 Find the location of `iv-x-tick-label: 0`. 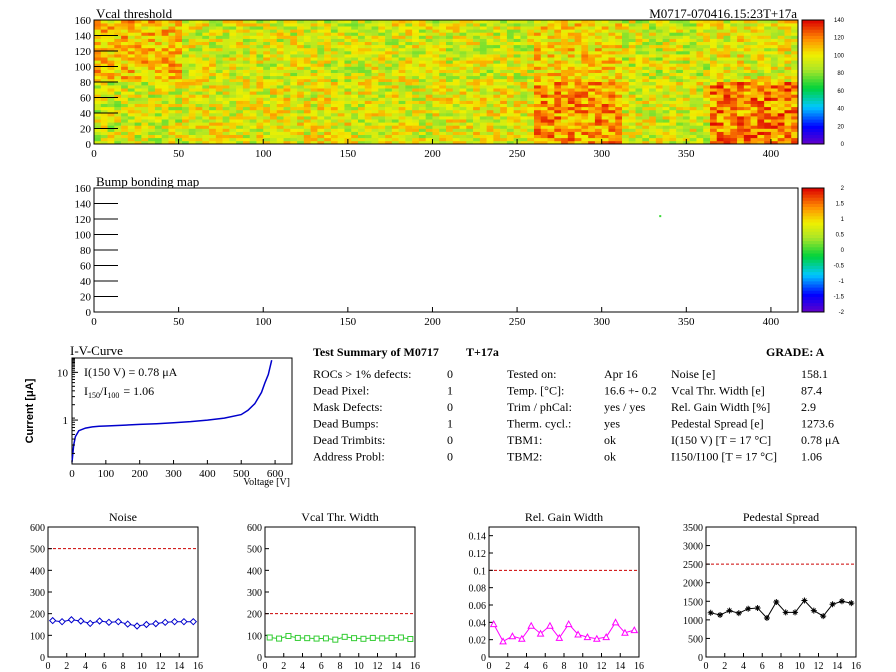

iv-x-tick-label: 0 is located at coordinates (72, 474).